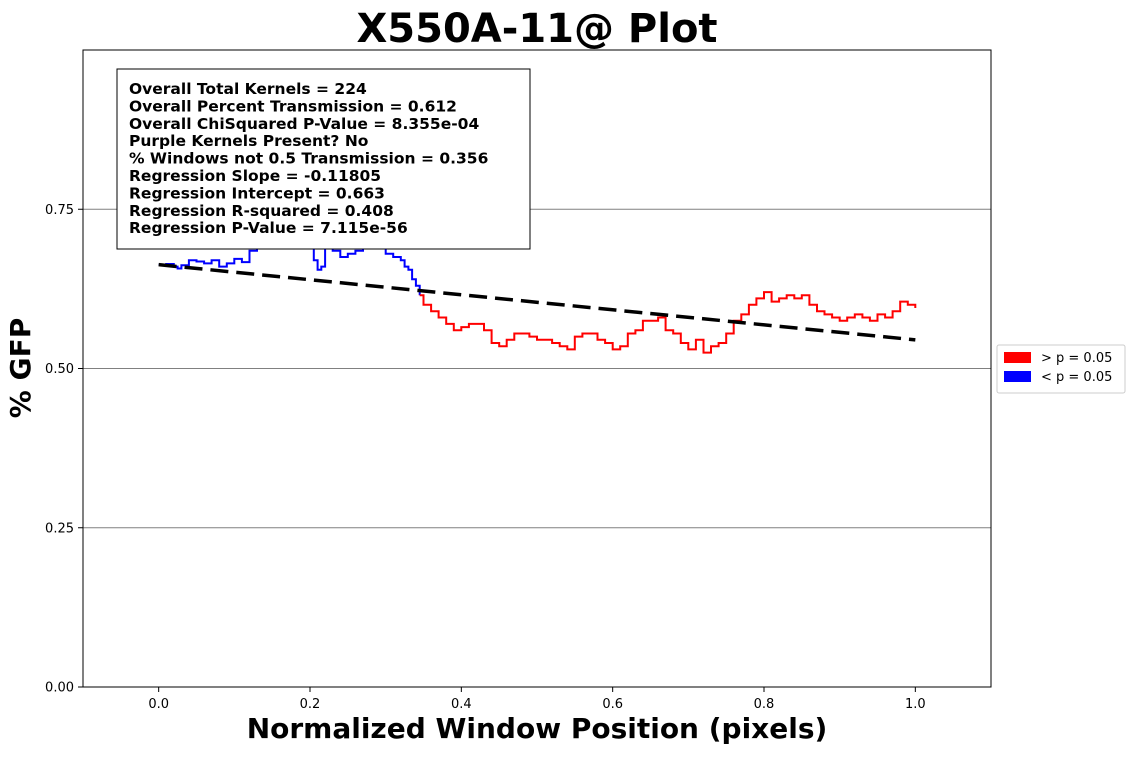 Image resolution: width=1133 pixels, height=758 pixels. Describe the element at coordinates (293, 106) in the screenshot. I see `stats-line: Overall Percent Transmission = 0.612` at that location.